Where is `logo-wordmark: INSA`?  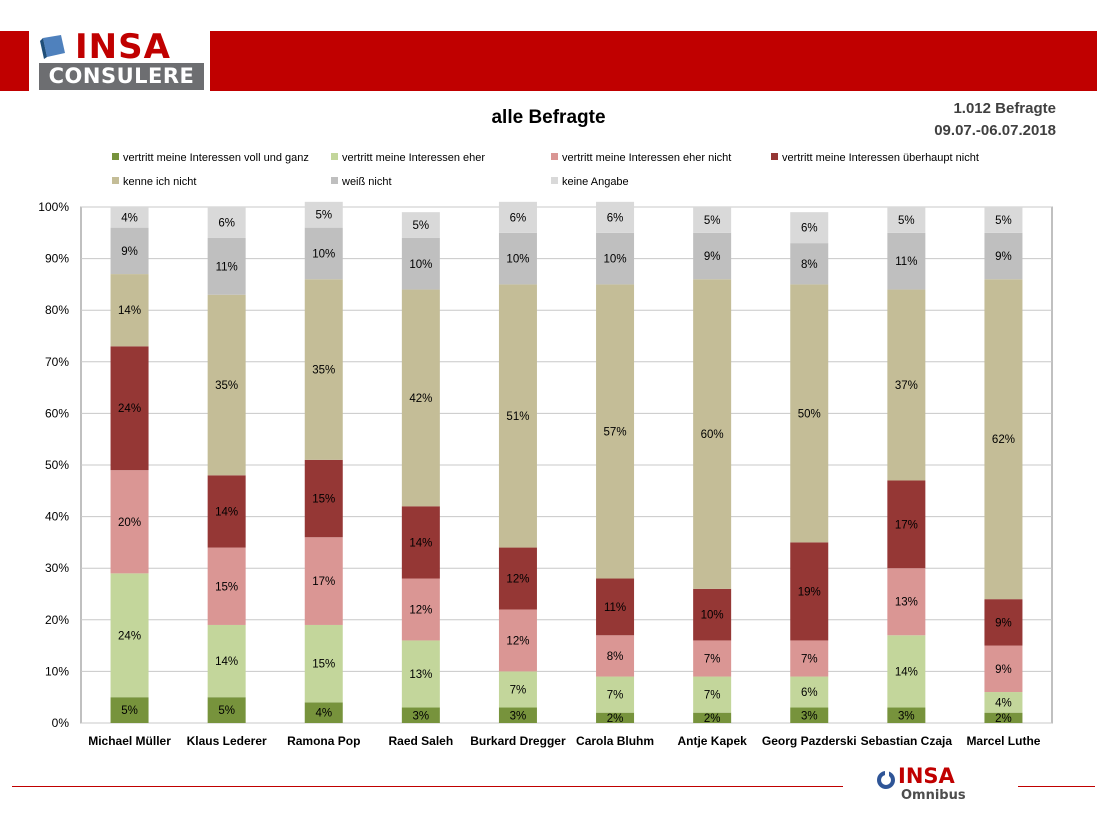
logo-wordmark: INSA is located at coordinates (123, 47).